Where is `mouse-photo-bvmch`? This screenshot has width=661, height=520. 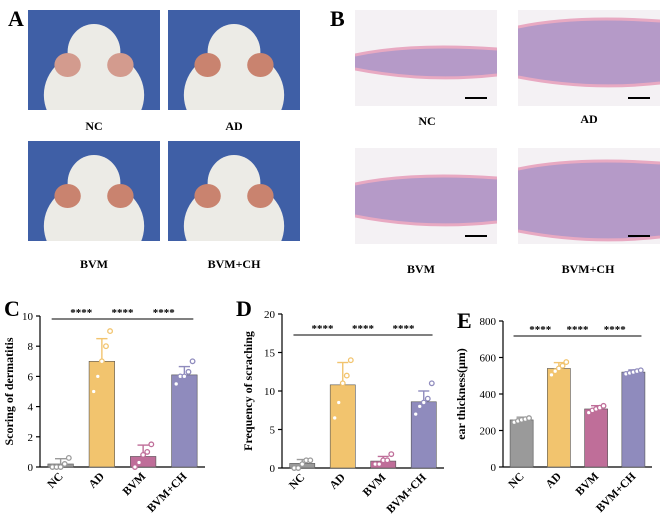 mouse-photo-bvmch is located at coordinates (234, 191).